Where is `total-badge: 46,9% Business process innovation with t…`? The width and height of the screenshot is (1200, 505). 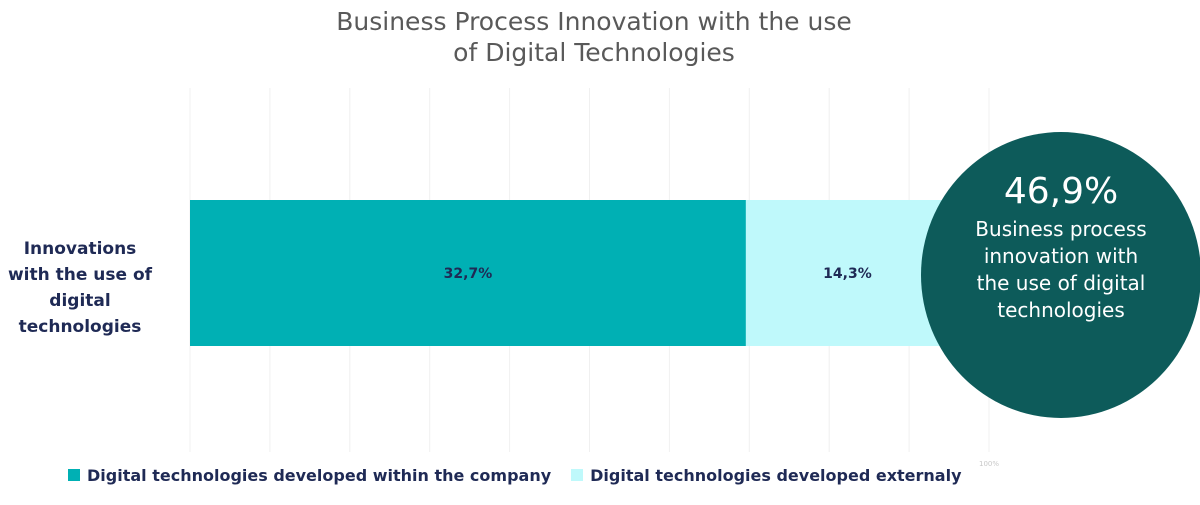
total-badge: 46,9% Business process innovation with t… is located at coordinates (1060, 275).